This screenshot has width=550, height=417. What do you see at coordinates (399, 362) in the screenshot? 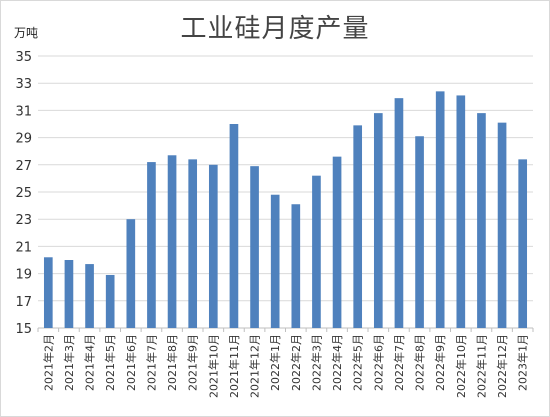
I see `x-tick-label: 2022年7月` at bounding box center [399, 362].